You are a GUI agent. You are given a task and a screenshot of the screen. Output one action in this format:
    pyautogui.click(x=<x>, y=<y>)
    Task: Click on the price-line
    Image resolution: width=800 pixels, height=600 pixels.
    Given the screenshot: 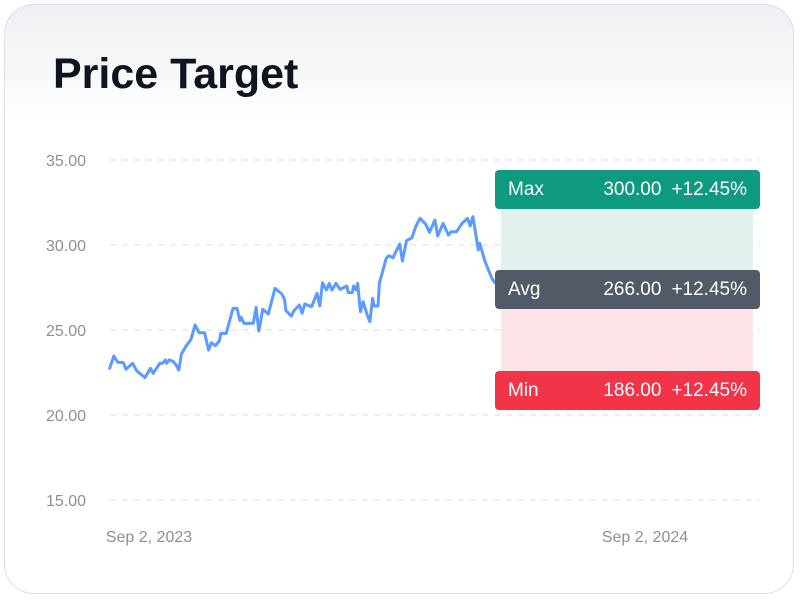 What is the action you would take?
    pyautogui.click(x=302, y=297)
    